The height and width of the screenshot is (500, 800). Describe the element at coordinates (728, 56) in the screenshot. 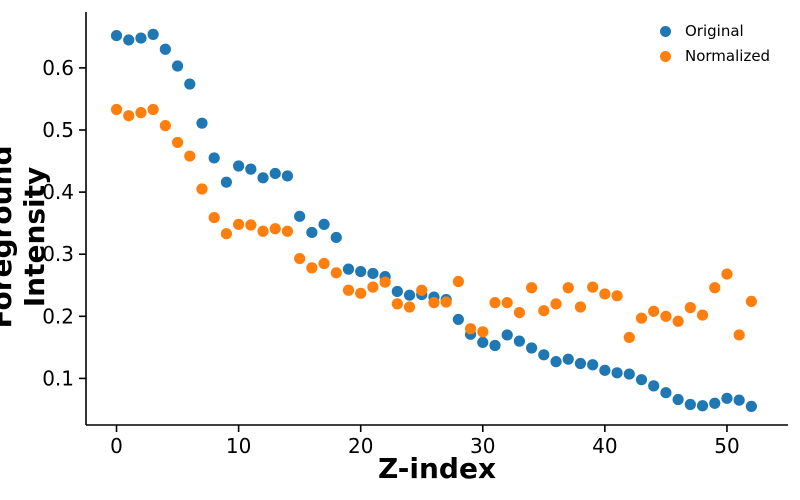

I see `legend-label-normalized: Normalized` at that location.